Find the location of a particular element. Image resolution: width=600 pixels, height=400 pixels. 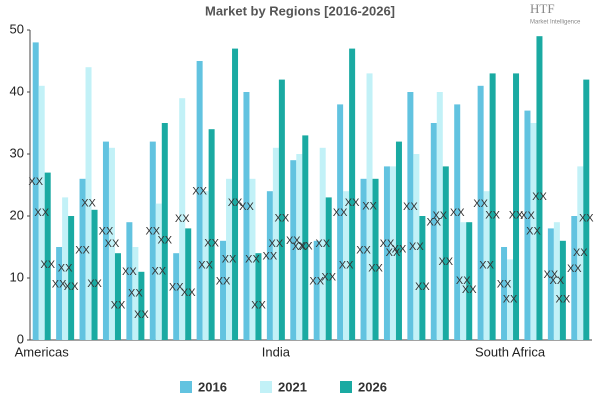

x-tick-label: South Africa is located at coordinates (510, 351).